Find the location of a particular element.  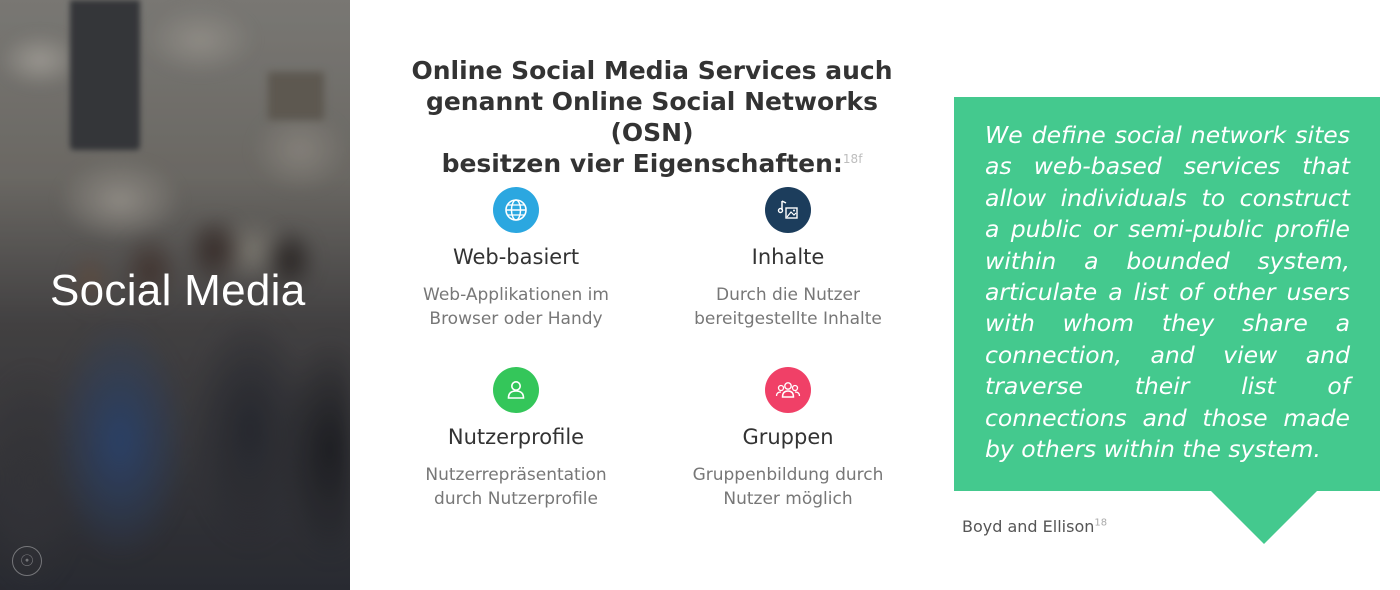

group-icon is located at coordinates (788, 390).